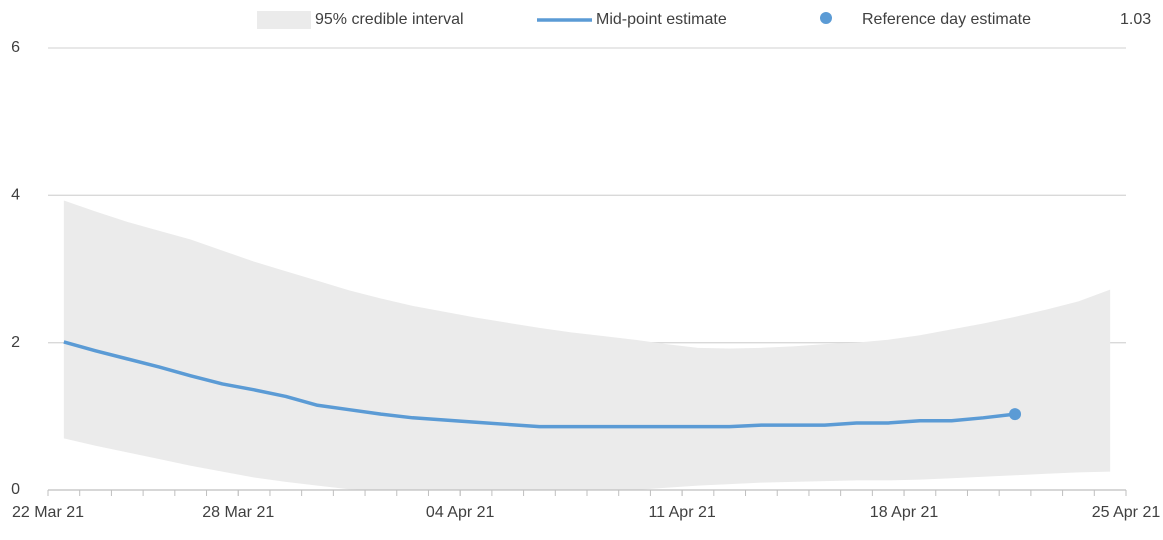 Image resolution: width=1163 pixels, height=540 pixels. Describe the element at coordinates (904, 512) in the screenshot. I see `x-tick-label: 18 Apr 21` at that location.